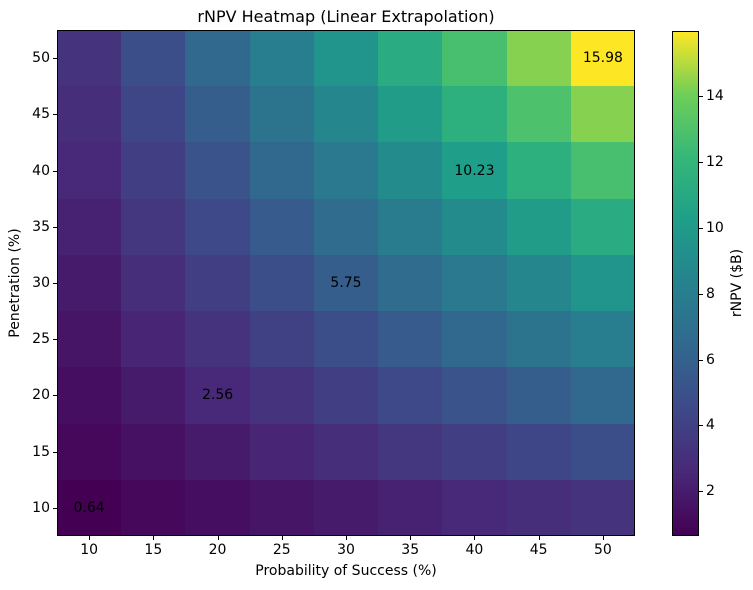 The height and width of the screenshot is (590, 753). What do you see at coordinates (602, 550) in the screenshot?
I see `x-tick-label: 50` at bounding box center [602, 550].